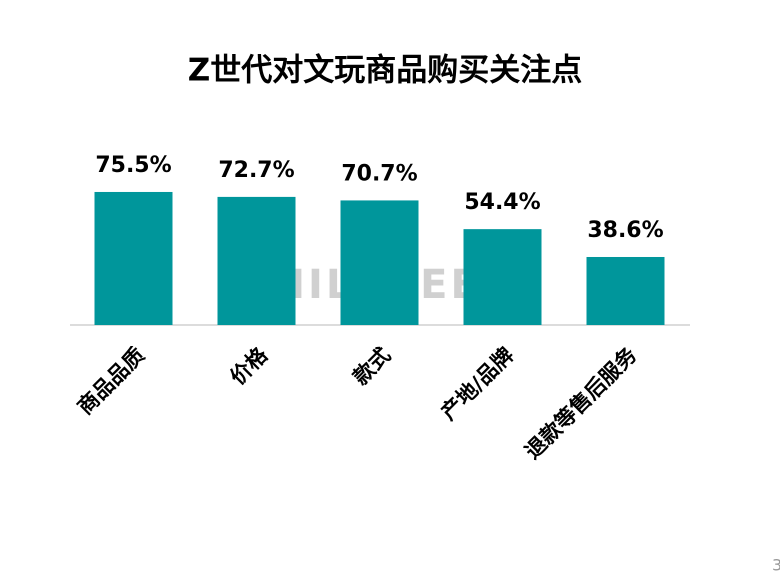  Describe the element at coordinates (372, 366) in the screenshot. I see `x-tick-label: 款式` at that location.